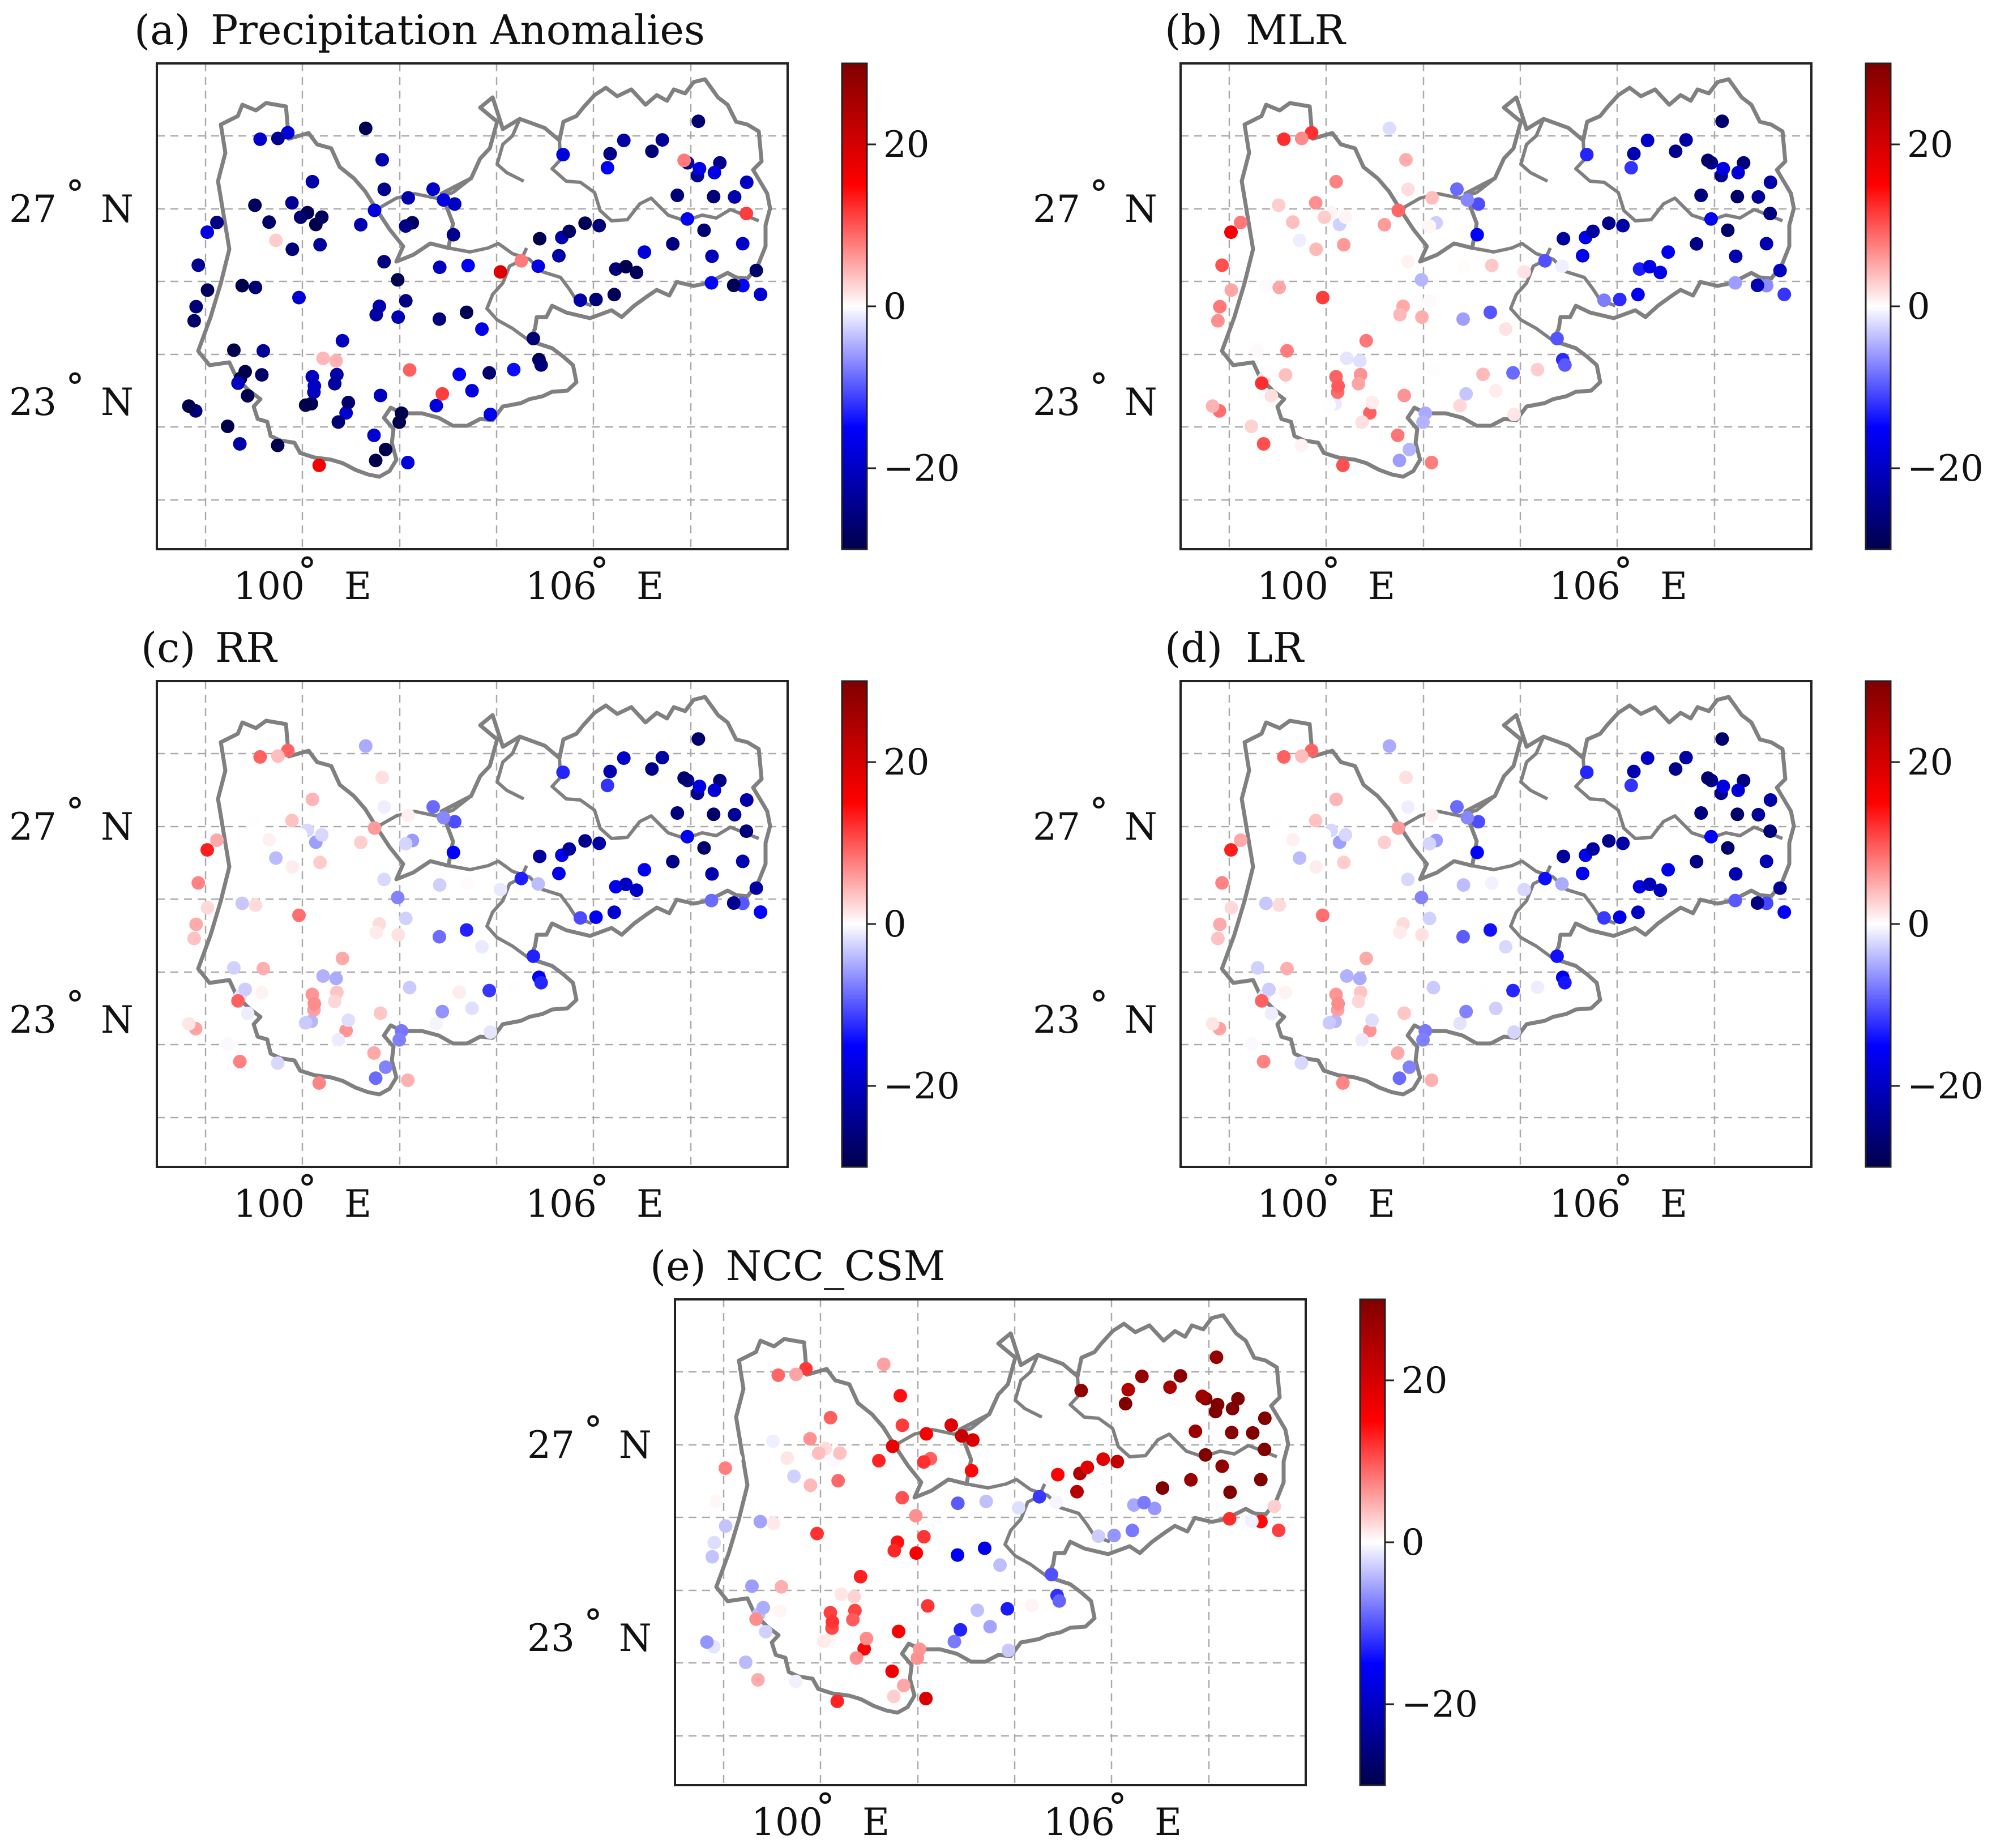 Image resolution: width=1992 pixels, height=1848 pixels. What do you see at coordinates (162, 30) in the screenshot?
I see `panel-label: (a)` at bounding box center [162, 30].